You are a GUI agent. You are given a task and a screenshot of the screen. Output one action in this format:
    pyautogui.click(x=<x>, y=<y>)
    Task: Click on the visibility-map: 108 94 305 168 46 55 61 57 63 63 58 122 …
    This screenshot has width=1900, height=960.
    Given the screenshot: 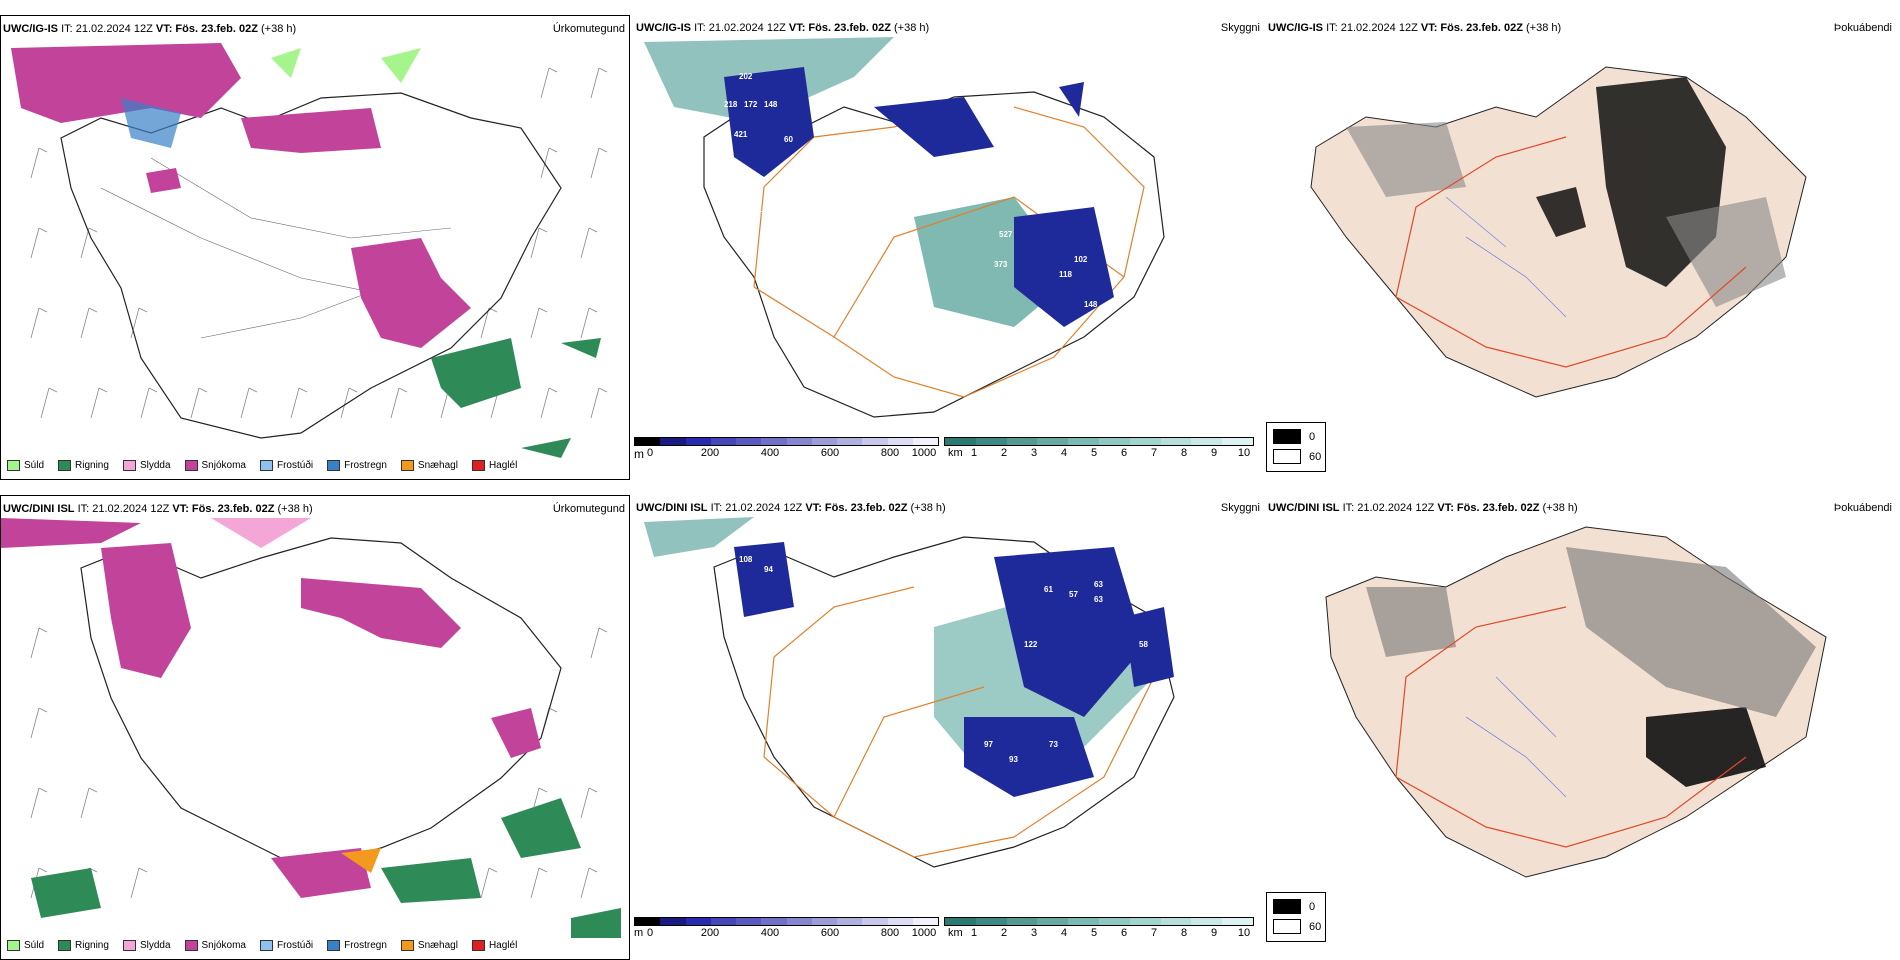 What is the action you would take?
    pyautogui.click(x=909, y=703)
    